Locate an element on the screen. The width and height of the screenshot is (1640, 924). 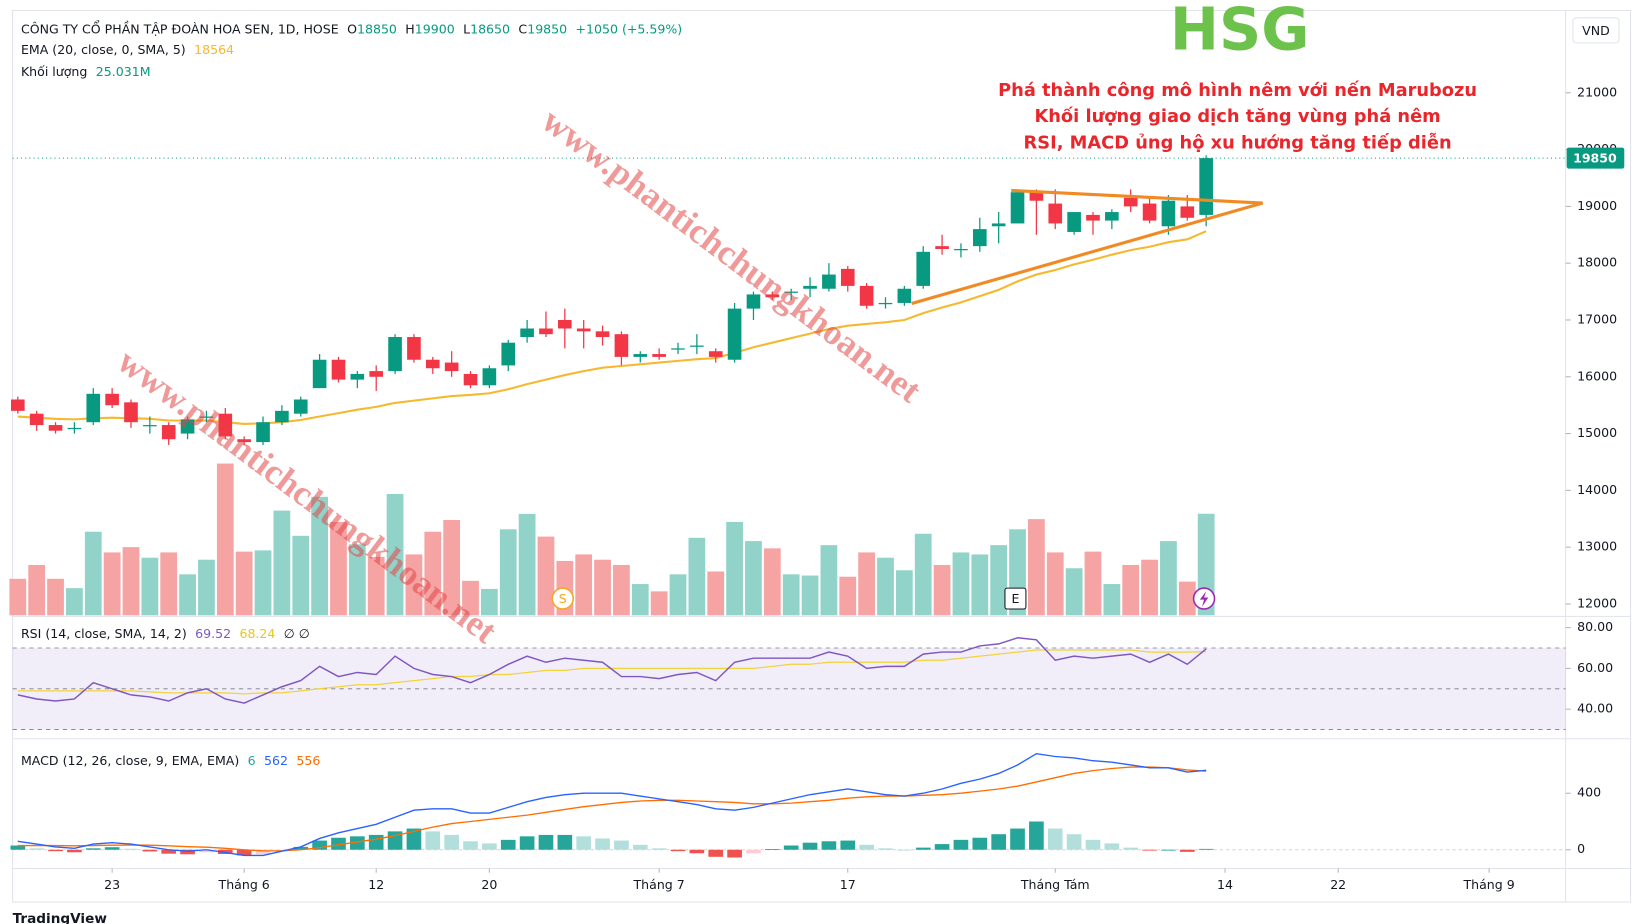
rsi-value: 69.52 is located at coordinates (213, 633).